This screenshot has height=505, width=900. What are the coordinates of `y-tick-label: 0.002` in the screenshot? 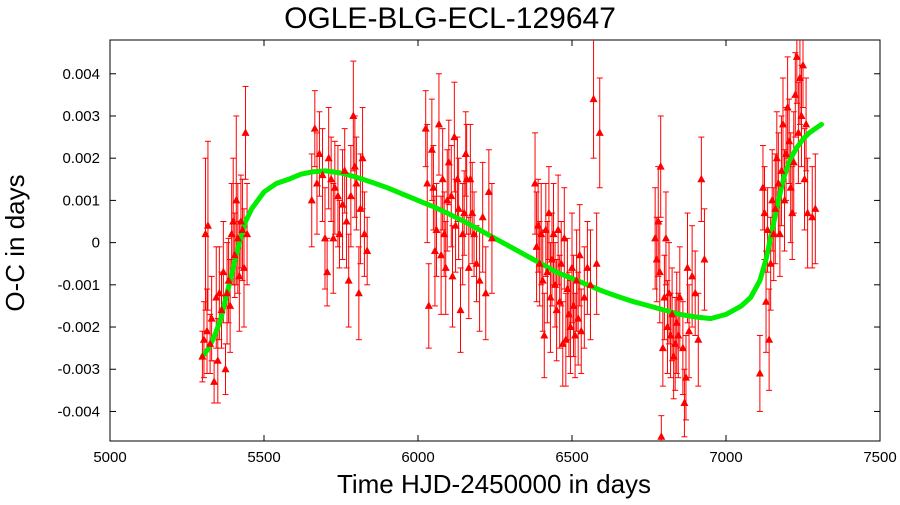 It's located at (81, 158).